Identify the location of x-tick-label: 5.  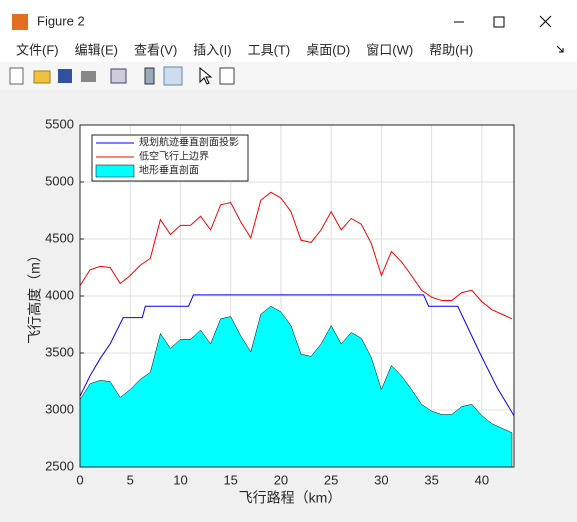
(130, 479).